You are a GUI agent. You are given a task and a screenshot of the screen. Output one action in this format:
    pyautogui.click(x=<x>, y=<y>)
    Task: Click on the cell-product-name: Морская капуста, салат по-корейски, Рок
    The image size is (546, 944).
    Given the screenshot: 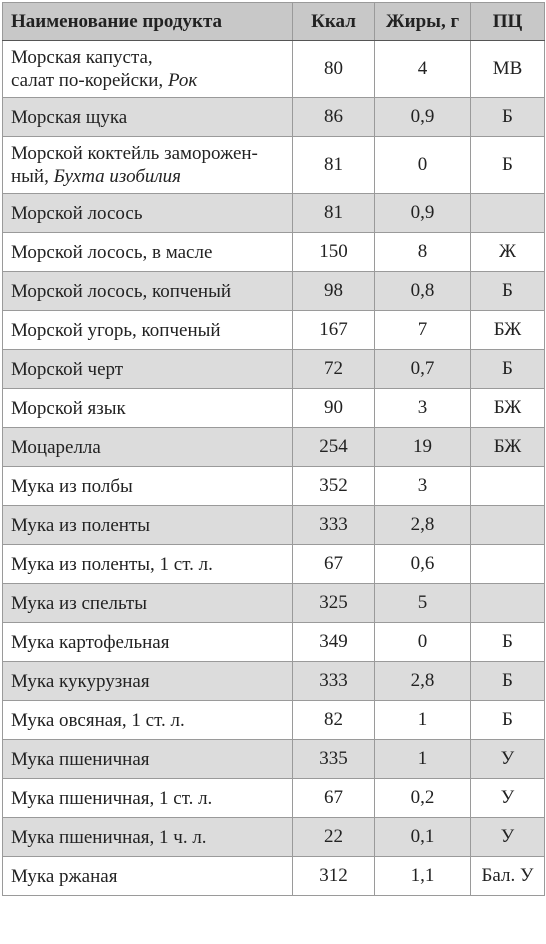 What is the action you would take?
    pyautogui.click(x=147, y=69)
    